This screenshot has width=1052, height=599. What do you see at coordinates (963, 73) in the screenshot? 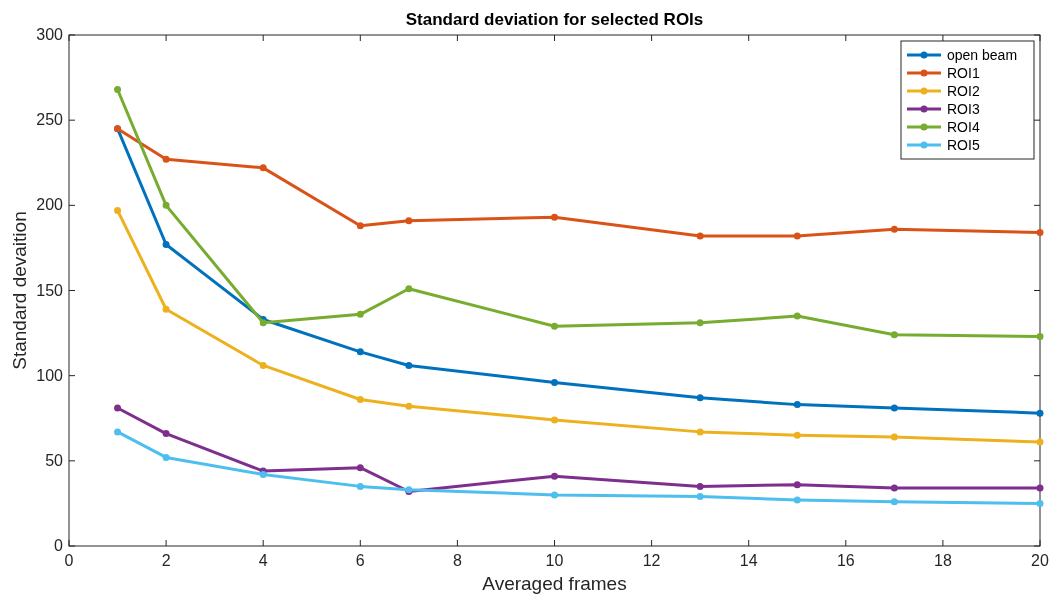
I see `legend-label: ROI1` at bounding box center [963, 73].